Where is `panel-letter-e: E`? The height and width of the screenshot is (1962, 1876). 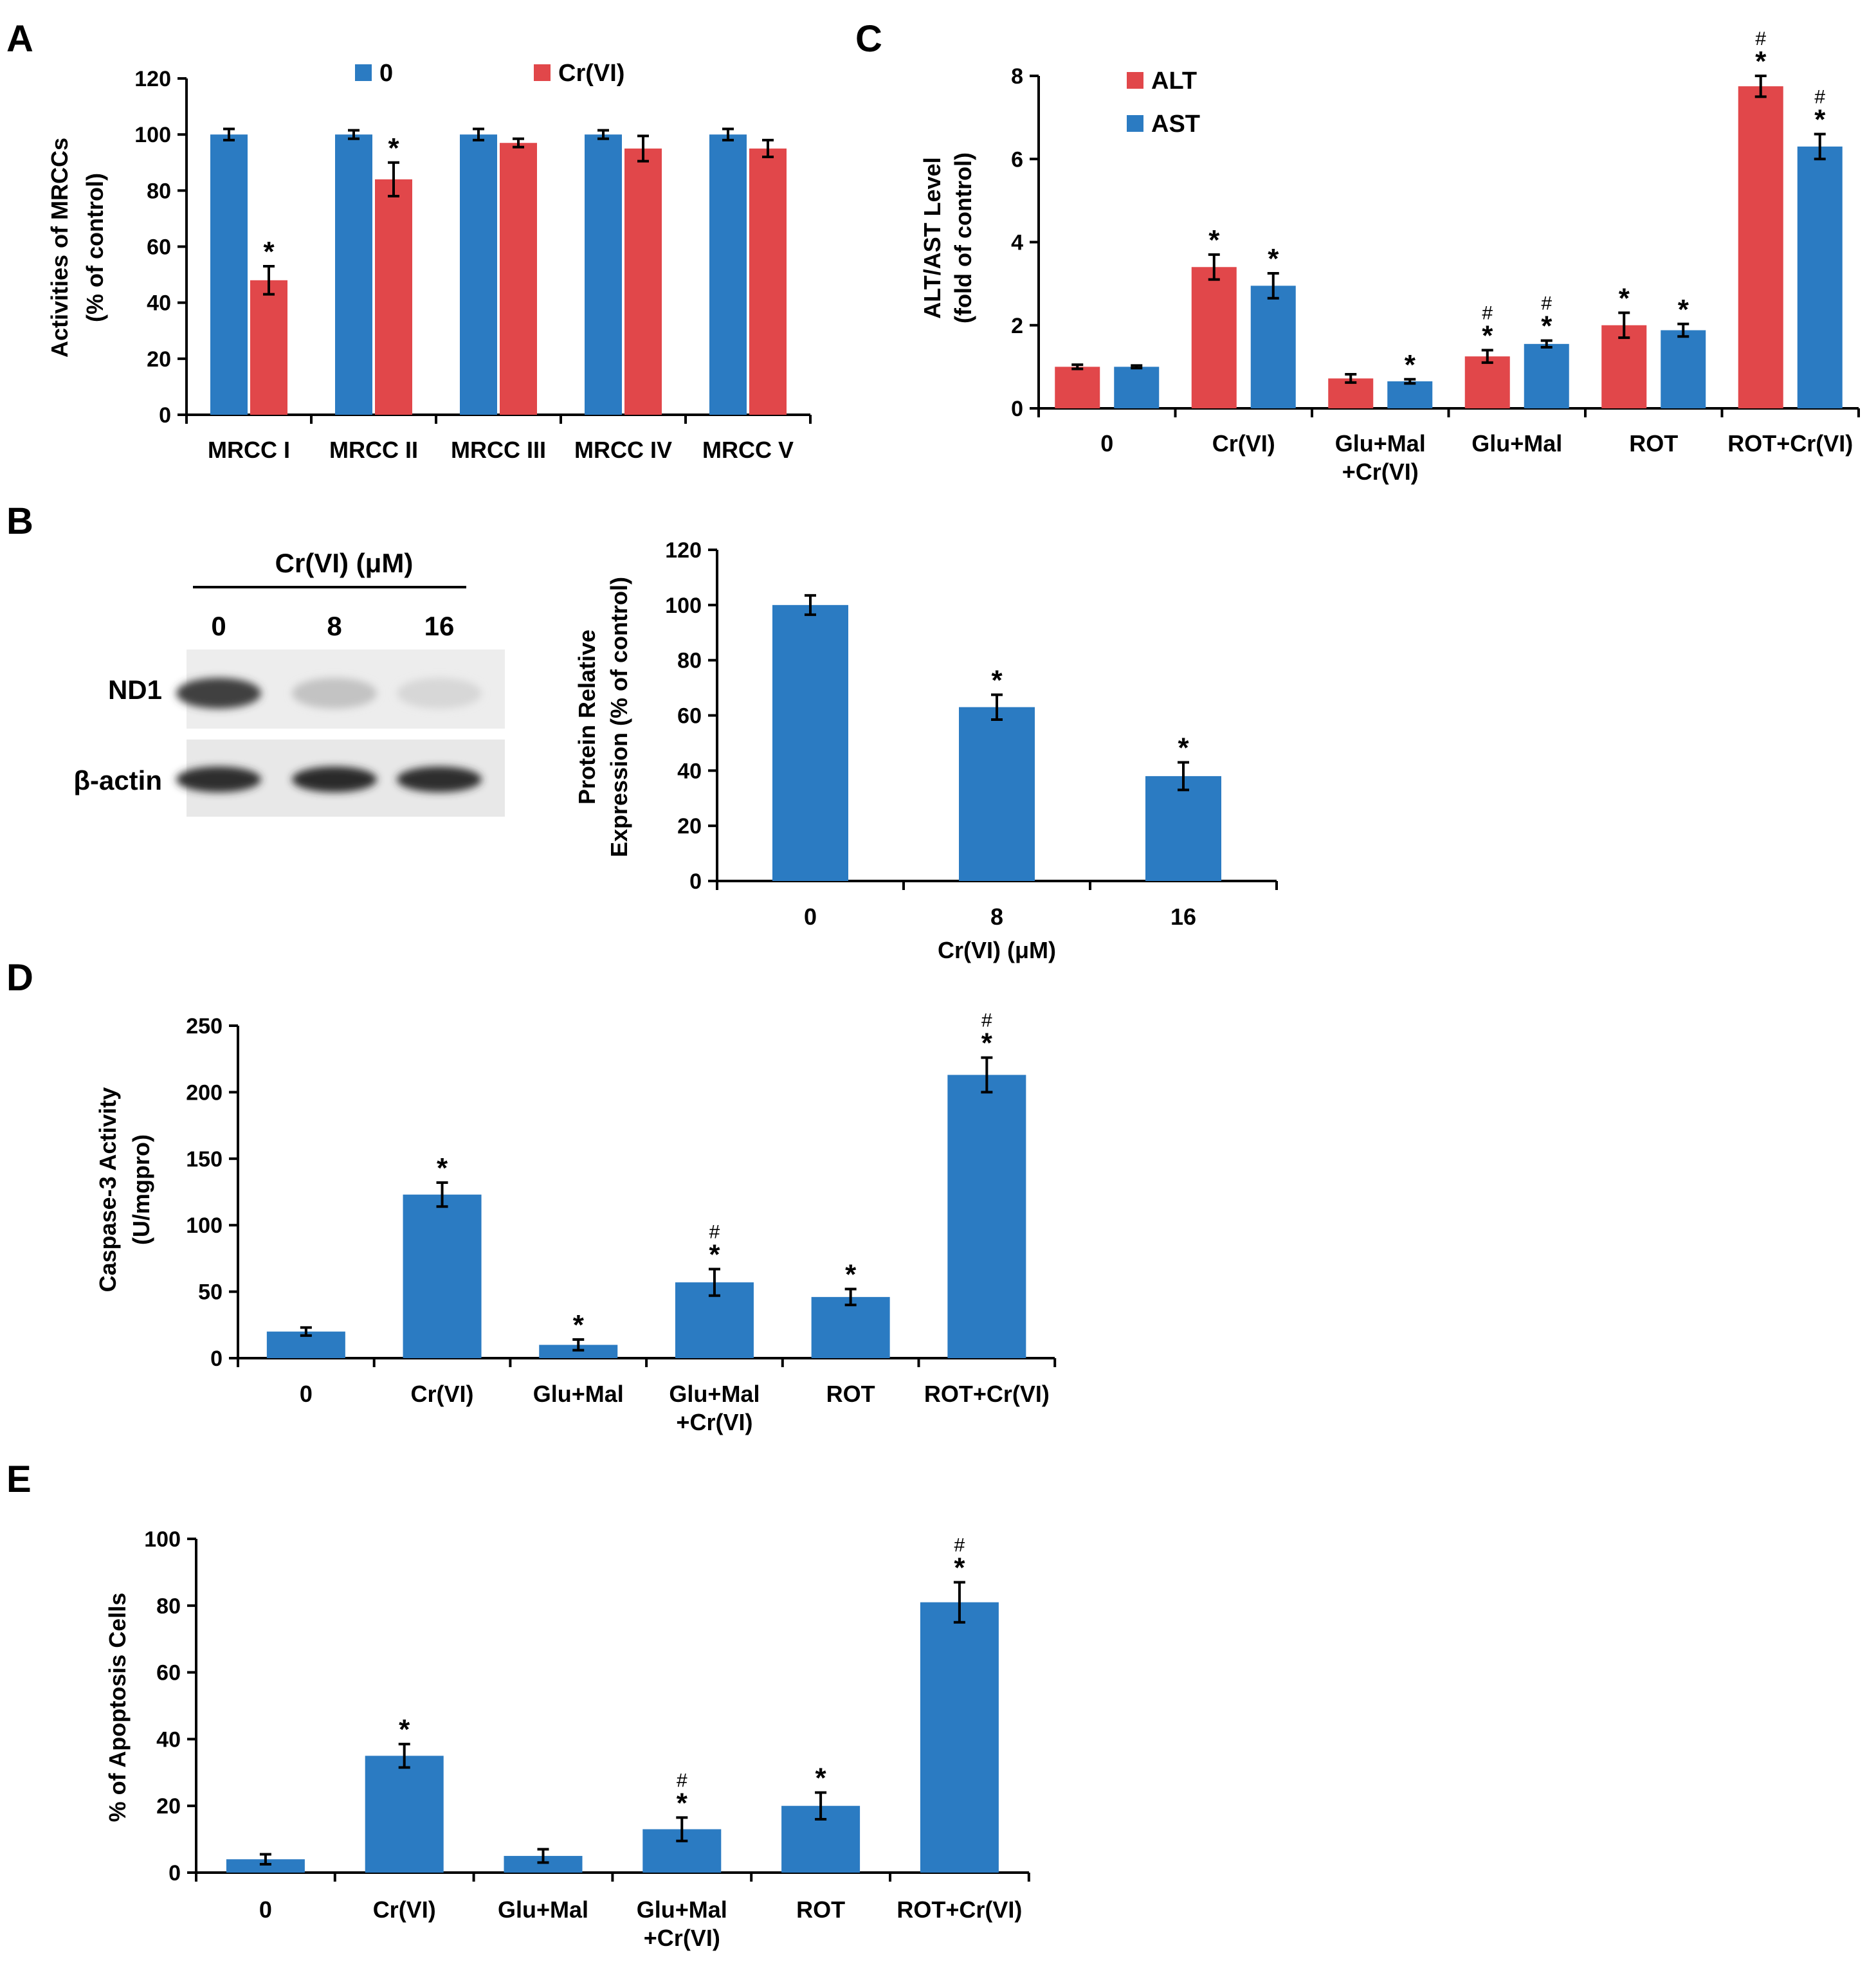
panel-letter-e: E is located at coordinates (19, 1479).